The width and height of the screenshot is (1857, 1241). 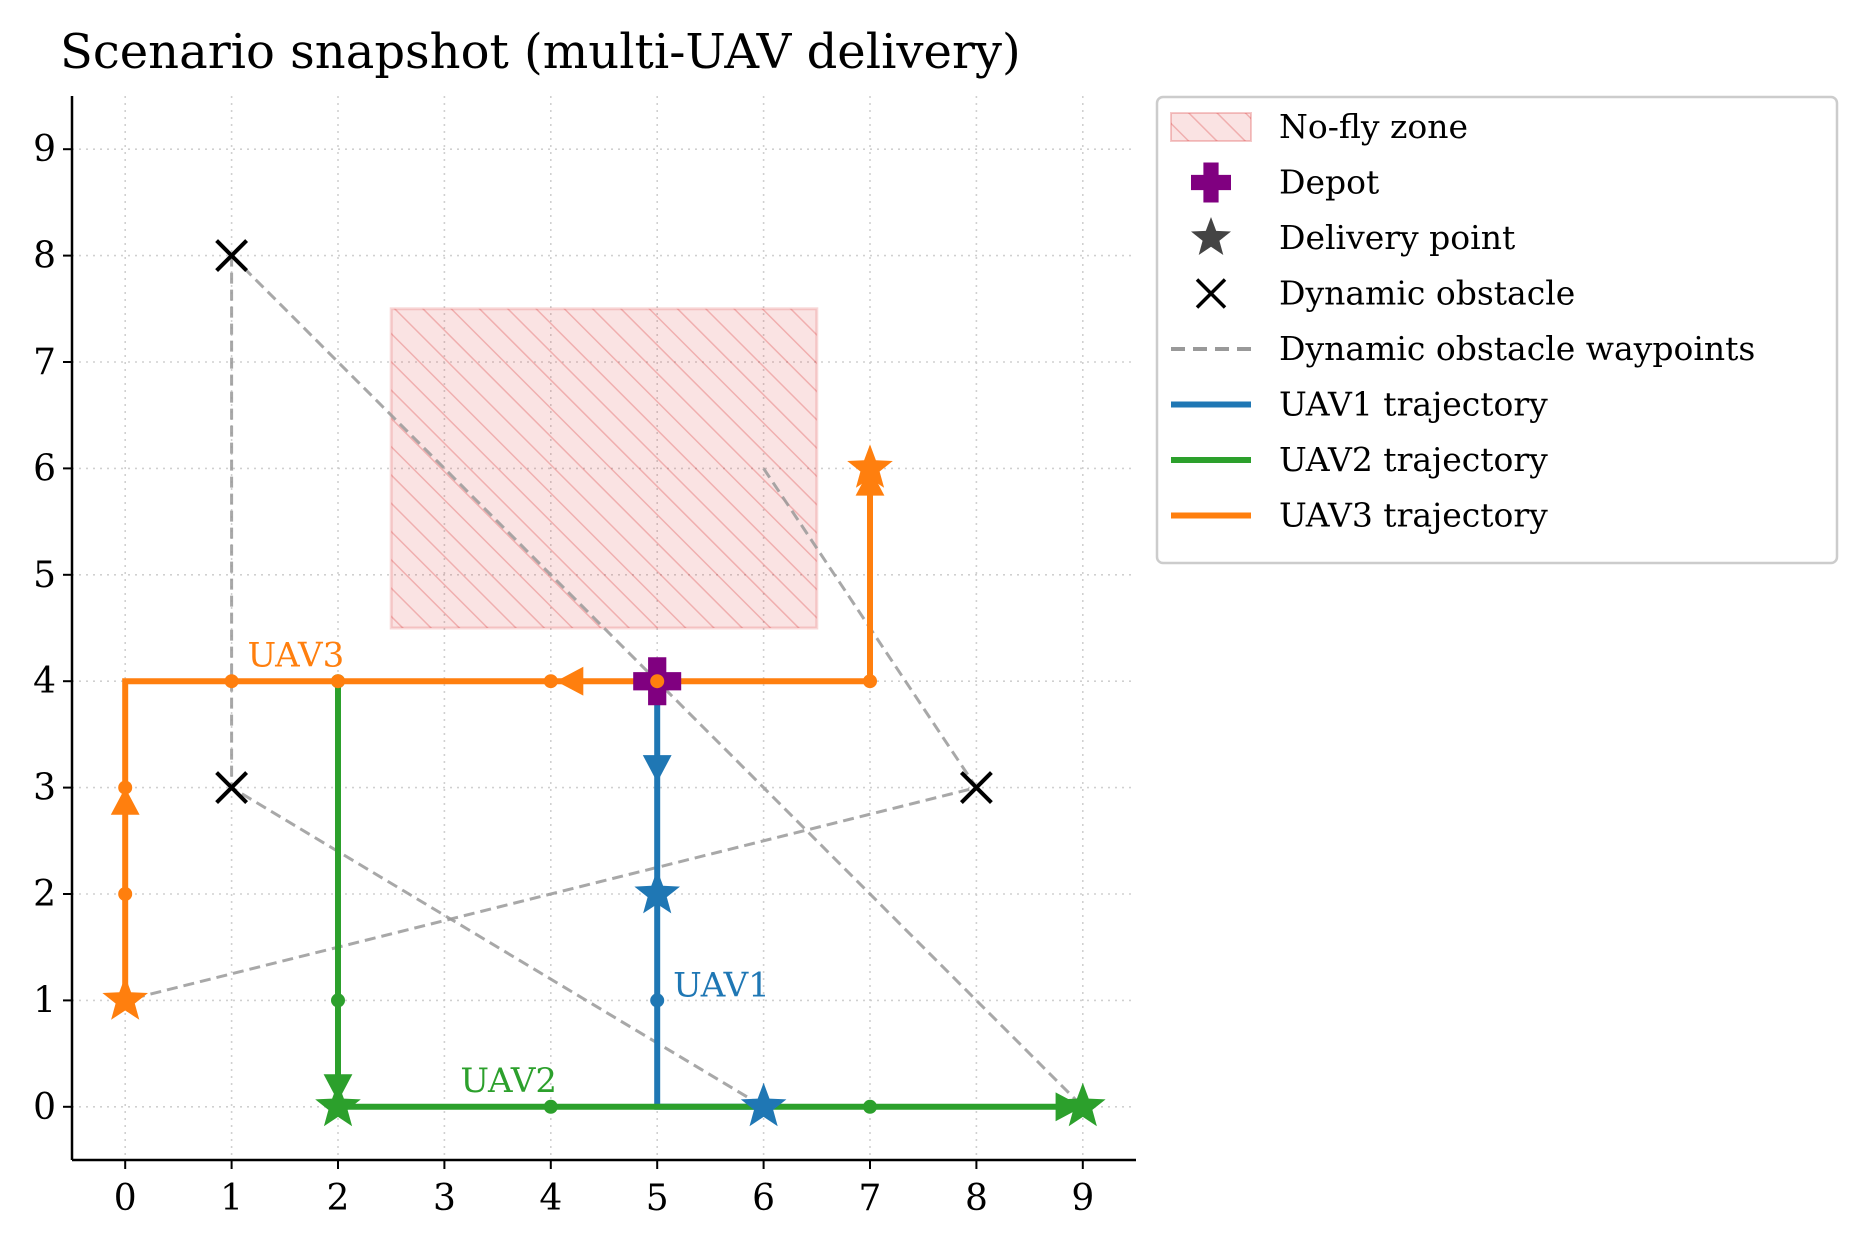 I want to click on y-tick-label: 7, so click(x=44, y=362).